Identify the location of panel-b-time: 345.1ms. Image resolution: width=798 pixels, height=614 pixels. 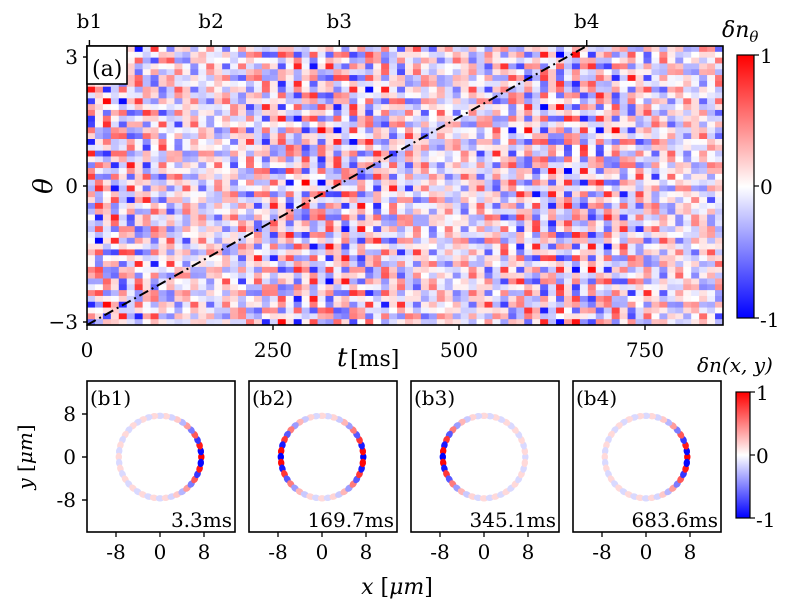
(513, 520).